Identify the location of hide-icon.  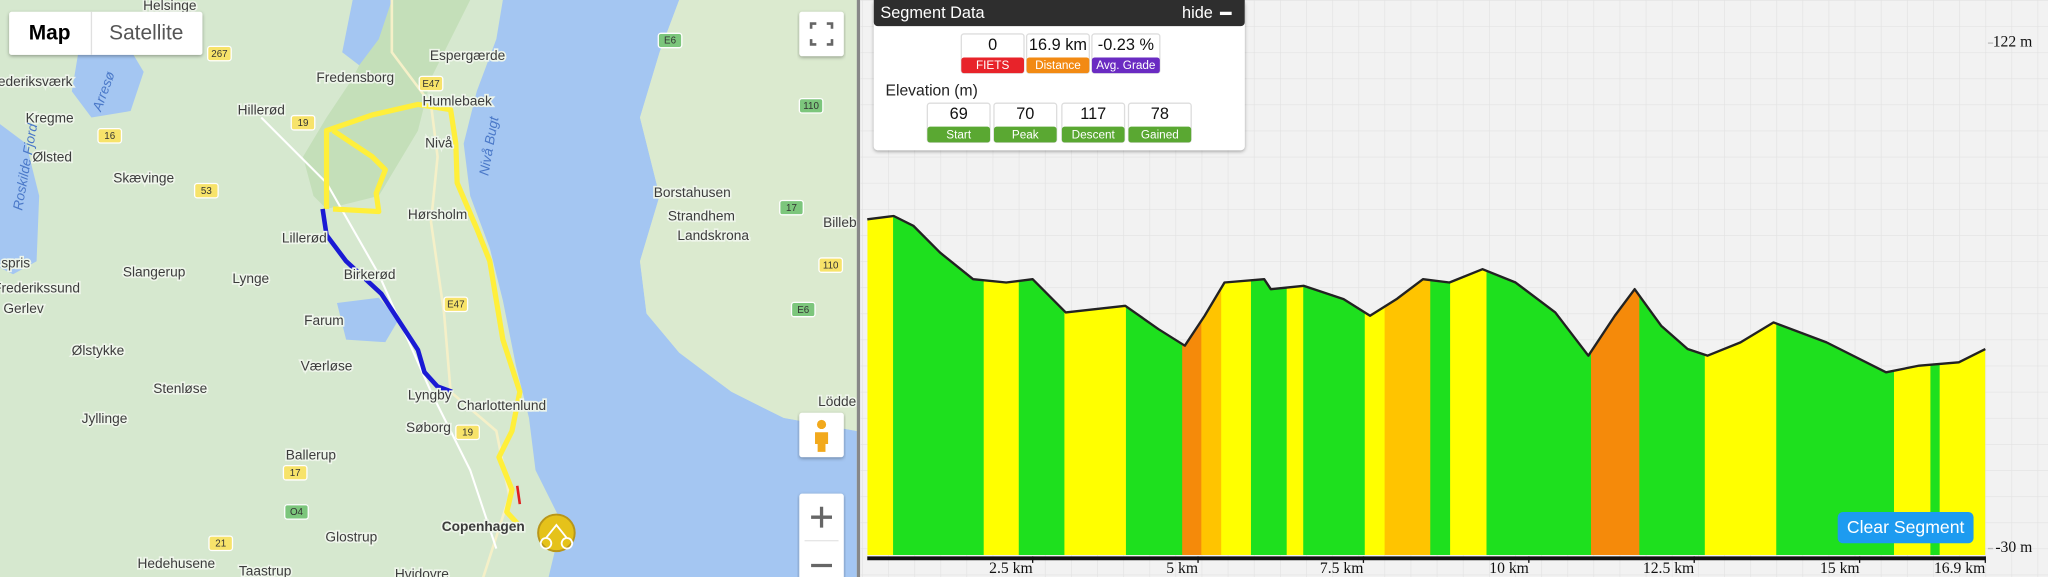
(1225, 13).